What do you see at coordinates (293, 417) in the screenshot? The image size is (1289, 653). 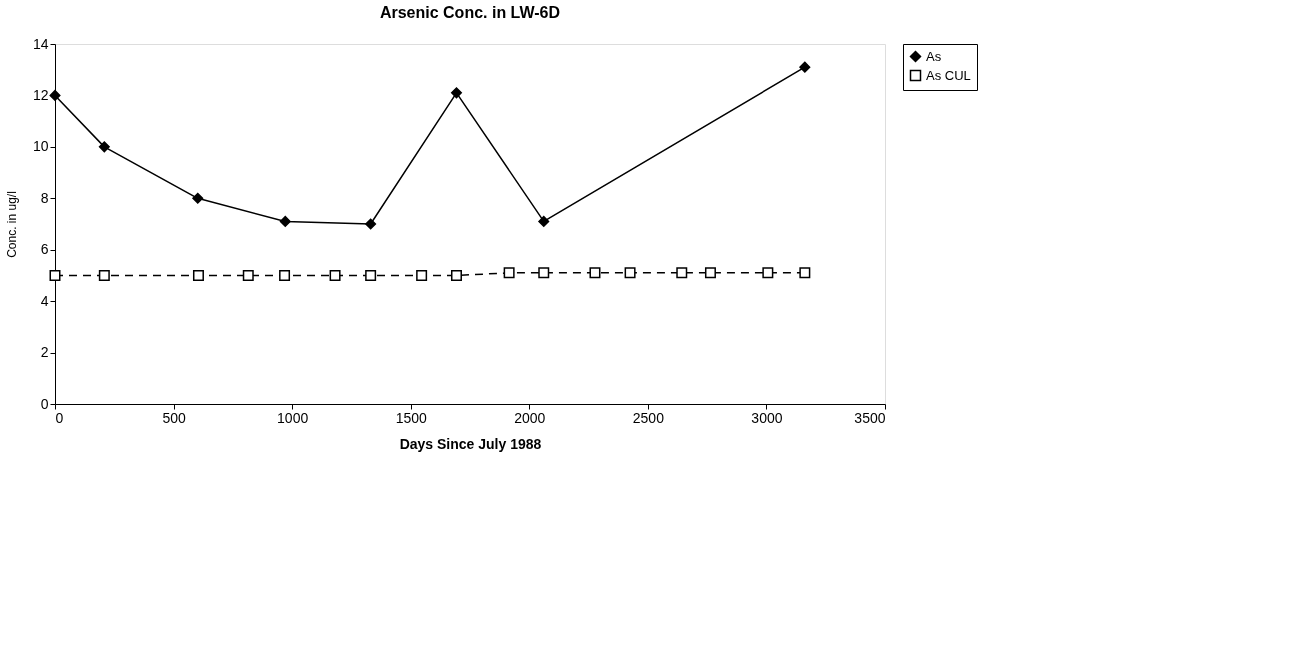 I see `x-tick-label: 1000` at bounding box center [293, 417].